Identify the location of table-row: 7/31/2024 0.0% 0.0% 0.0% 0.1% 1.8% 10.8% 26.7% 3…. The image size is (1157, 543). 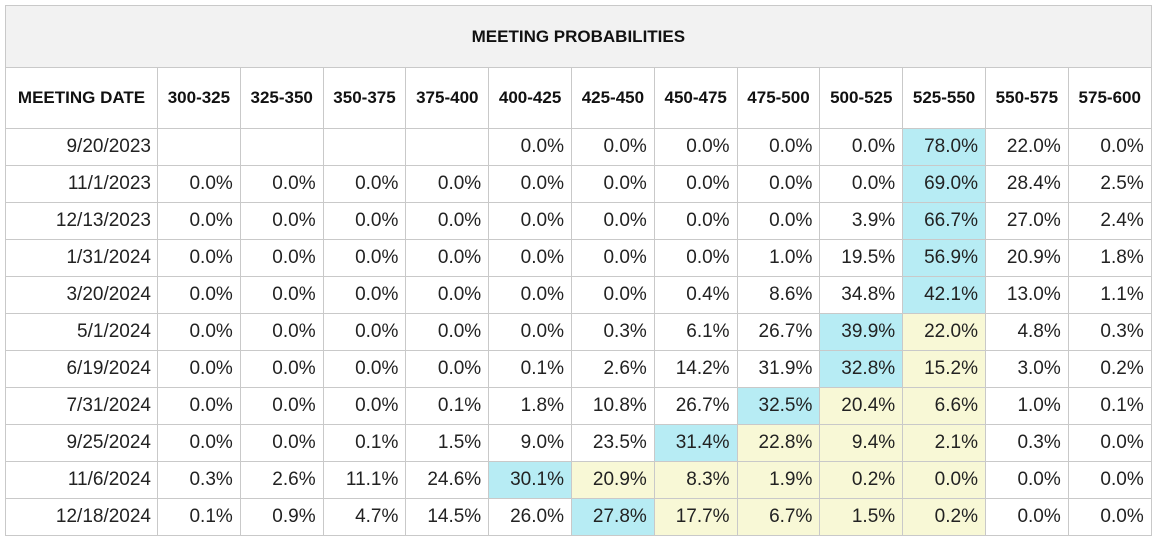
(578, 406).